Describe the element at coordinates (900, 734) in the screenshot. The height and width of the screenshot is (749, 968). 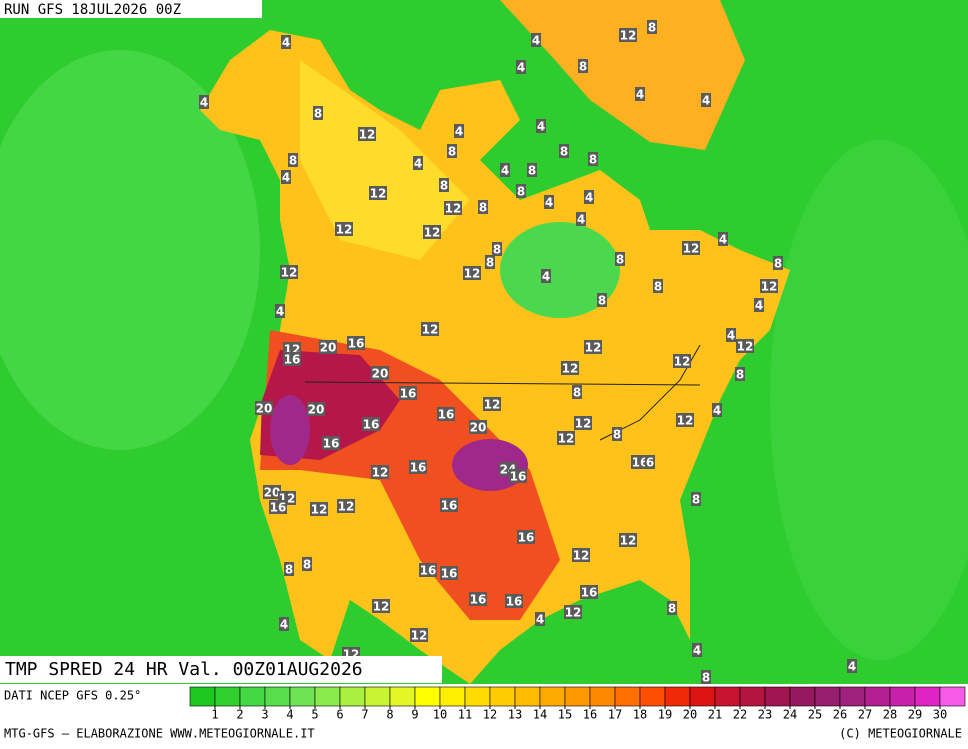
I see `footer-right: (C) METEOGIORNALE` at that location.